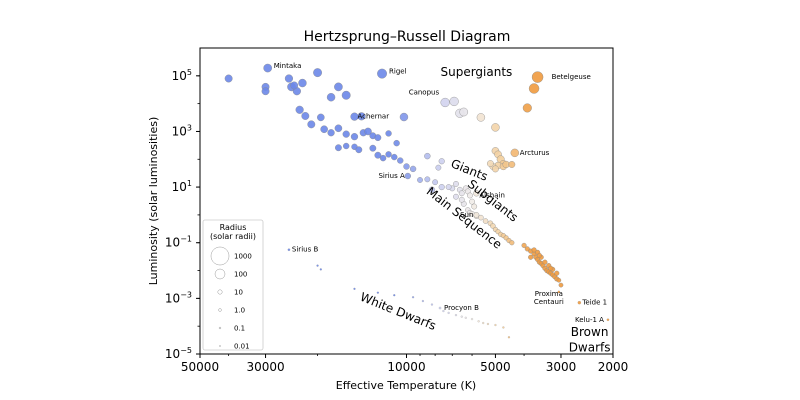 Image resolution: width=800 pixels, height=400 pixels. I want to click on x-tick-label: 10000, so click(406, 367).